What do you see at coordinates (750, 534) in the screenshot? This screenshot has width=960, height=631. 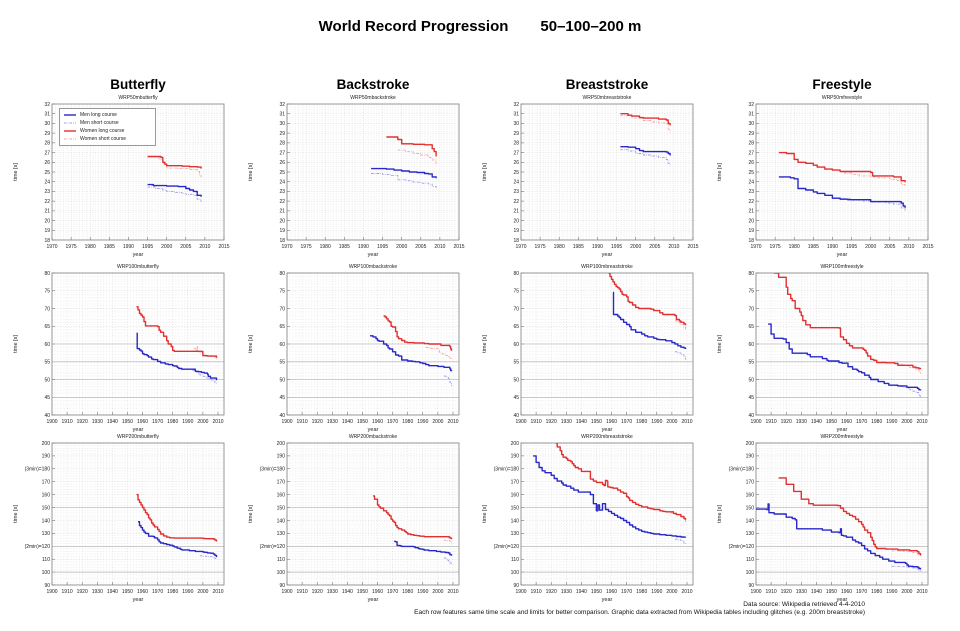 I see `svg-text: 130` at bounding box center [750, 534].